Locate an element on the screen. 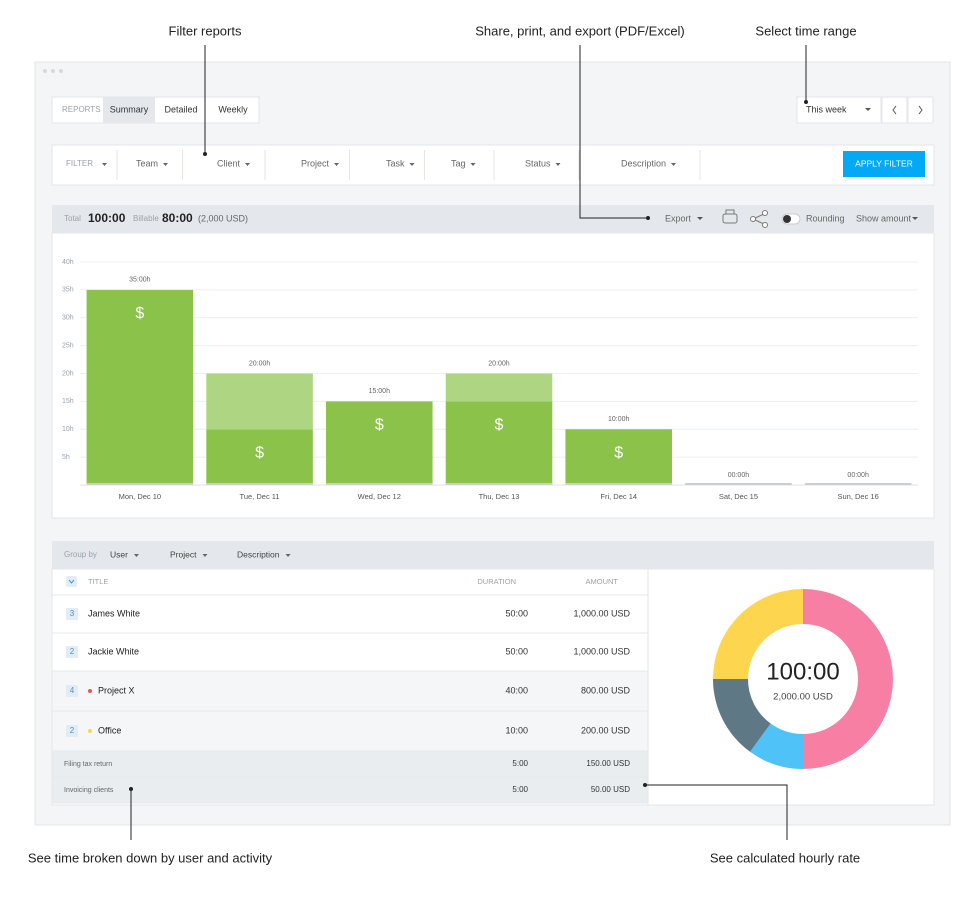 The image size is (980, 905). group-by-bar is located at coordinates (493, 555).